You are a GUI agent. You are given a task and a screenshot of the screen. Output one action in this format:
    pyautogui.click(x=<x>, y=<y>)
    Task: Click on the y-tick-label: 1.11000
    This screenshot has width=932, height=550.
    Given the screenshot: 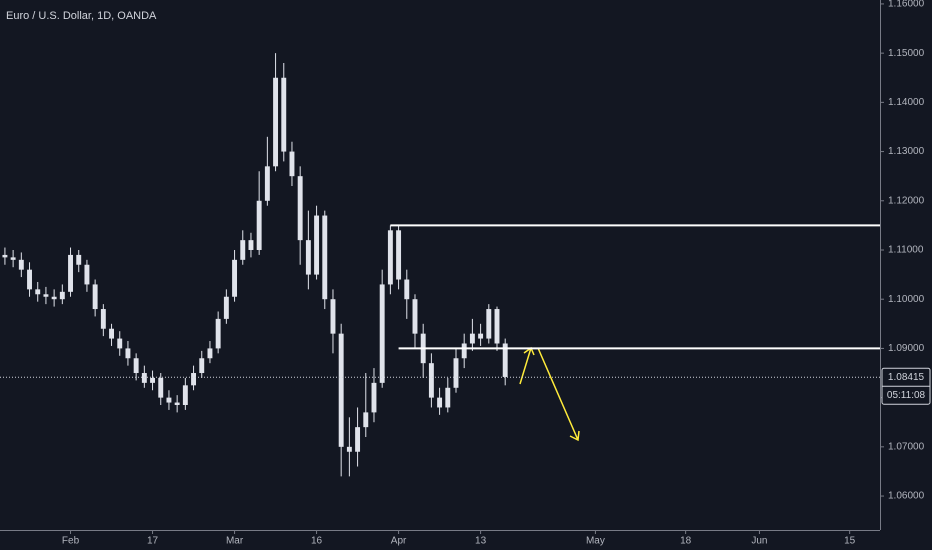 What is the action you would take?
    pyautogui.click(x=906, y=250)
    